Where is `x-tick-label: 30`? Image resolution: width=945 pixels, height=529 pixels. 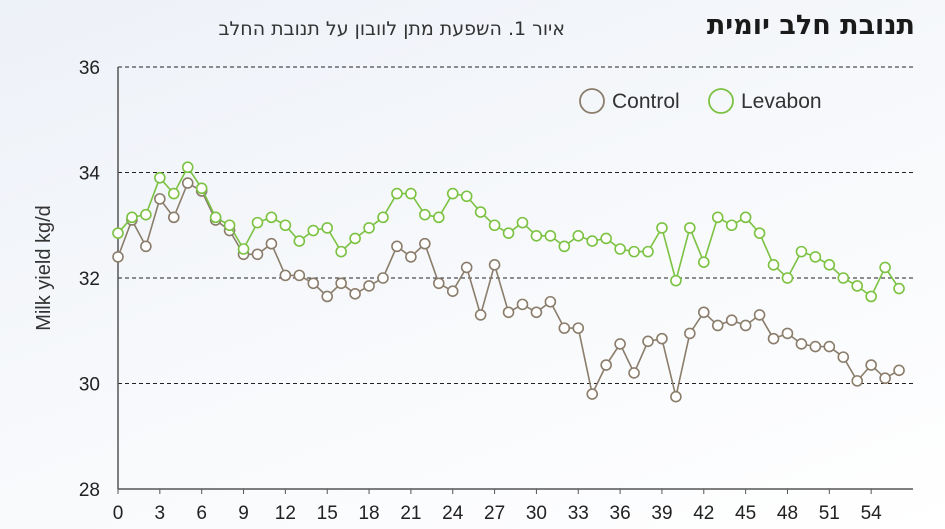 x-tick-label: 30 is located at coordinates (536, 513).